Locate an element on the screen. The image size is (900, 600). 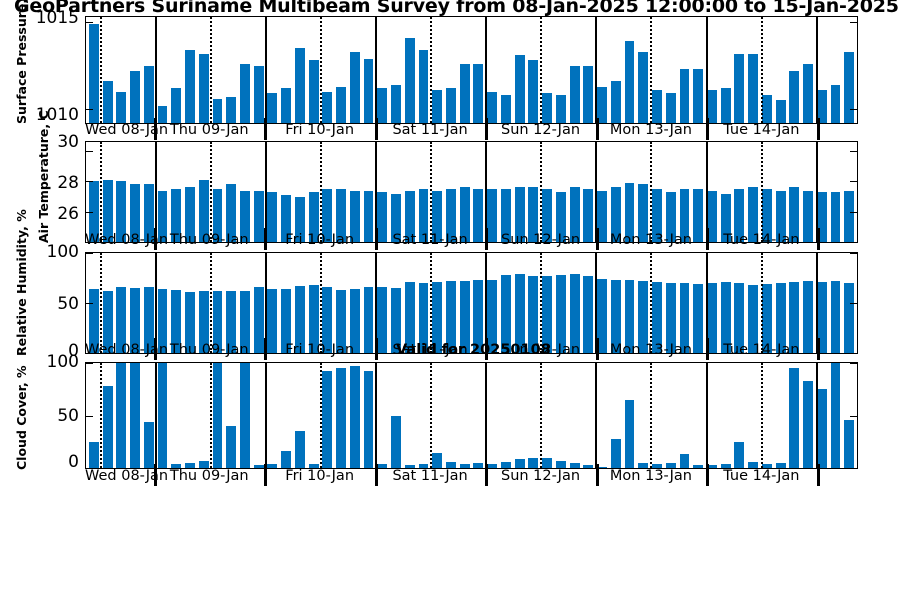
bars-cloud-cover is located at coordinates (471, 415).